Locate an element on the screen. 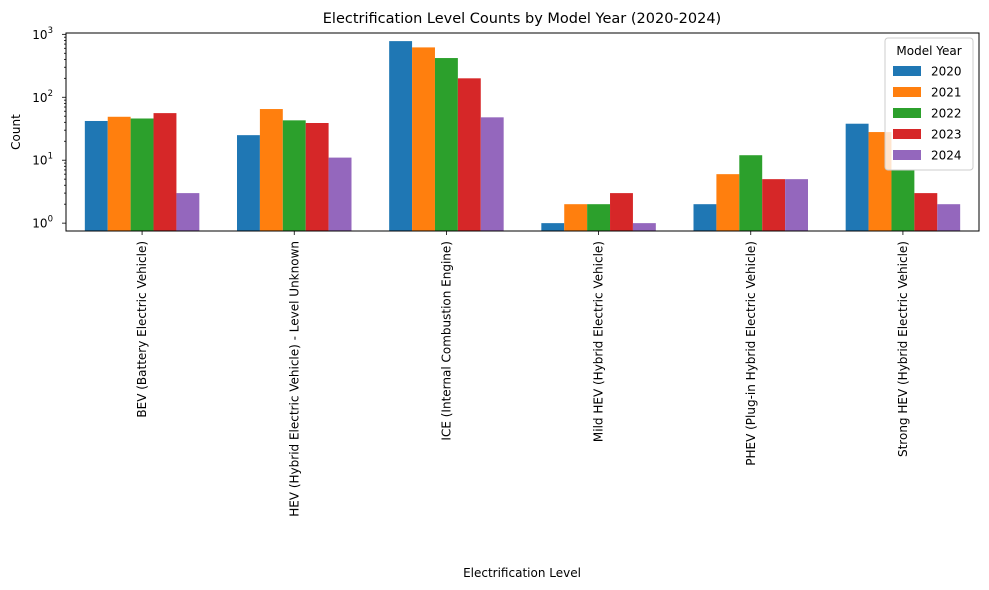 The width and height of the screenshot is (989, 590). x-axis-label: Electrification Level is located at coordinates (522, 573).